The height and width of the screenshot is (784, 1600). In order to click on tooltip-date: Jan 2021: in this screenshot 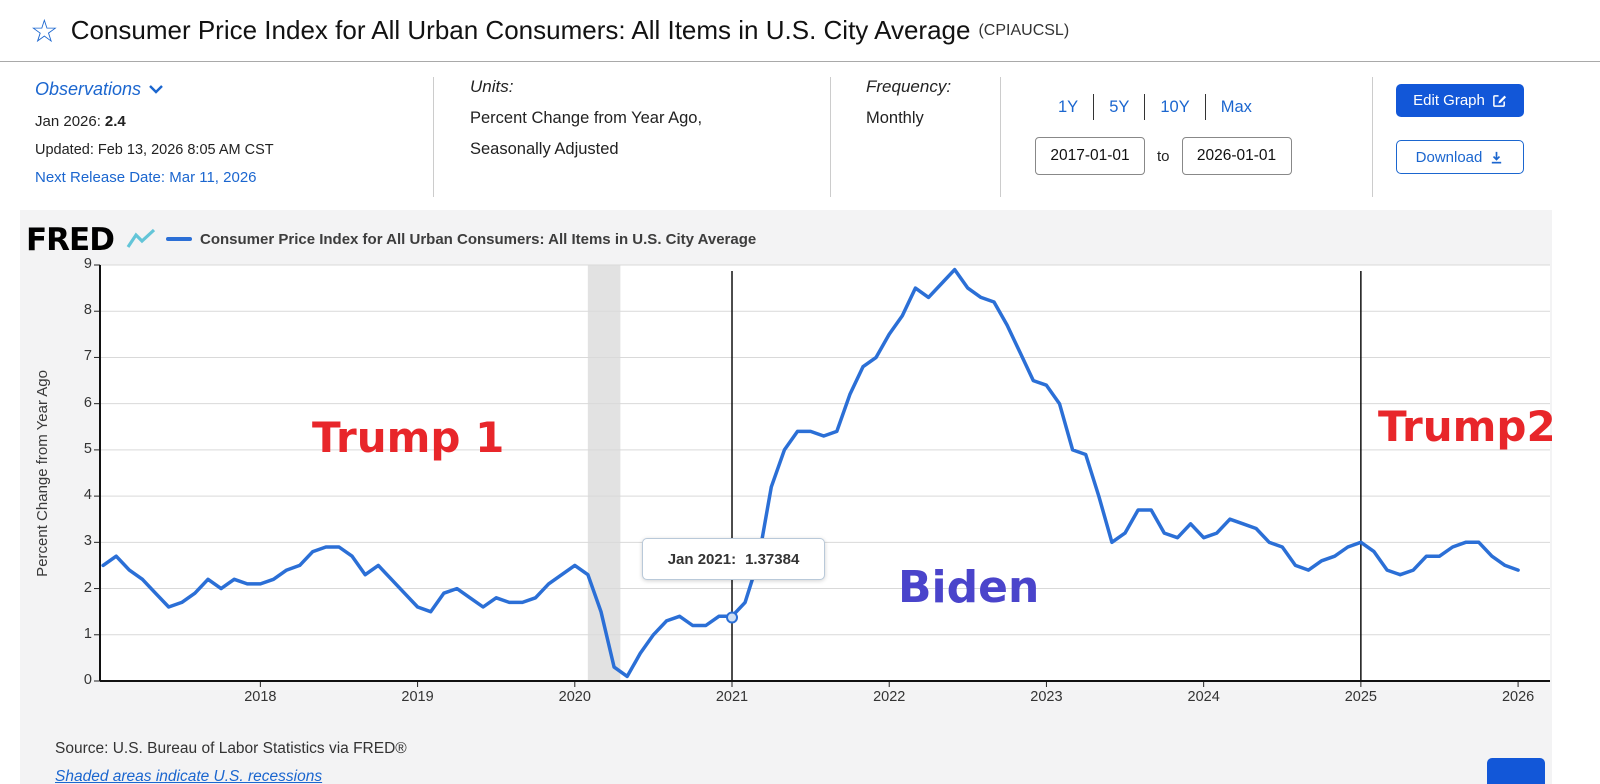, I will do `click(702, 559)`.